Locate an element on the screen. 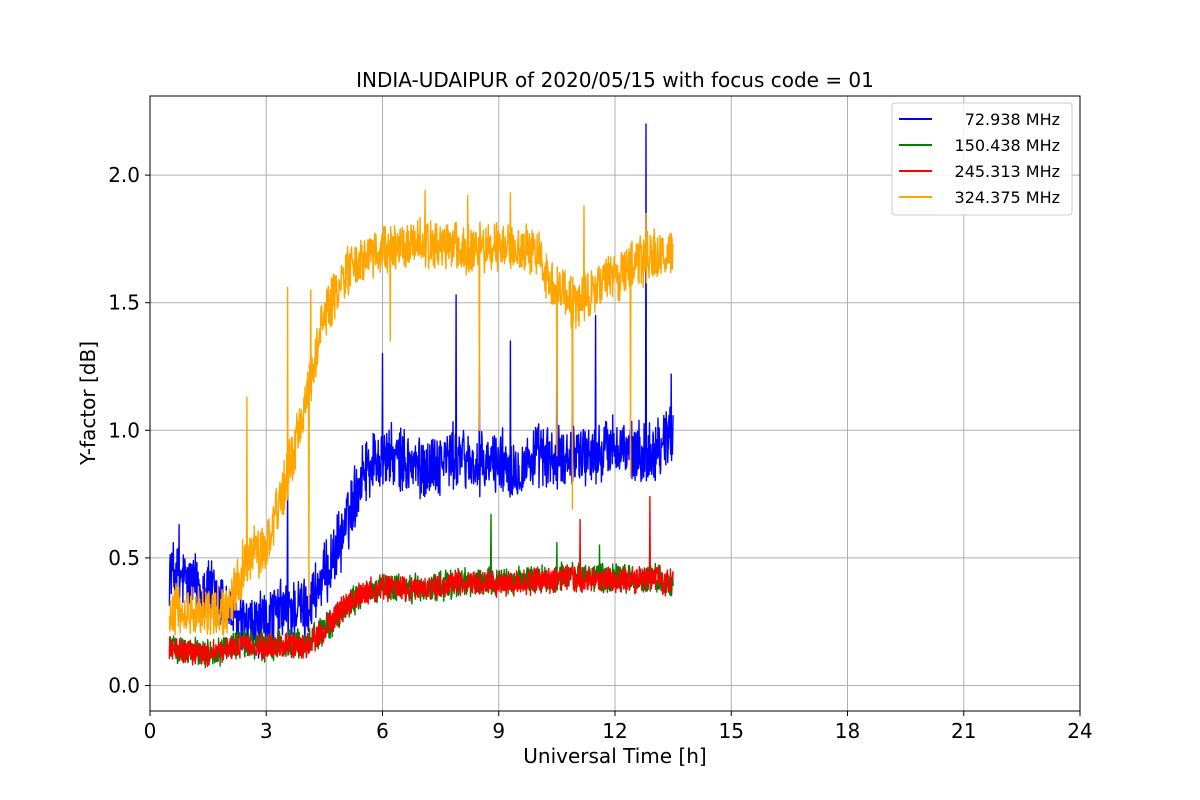 The height and width of the screenshot is (800, 1200). legend-box is located at coordinates (982, 159).